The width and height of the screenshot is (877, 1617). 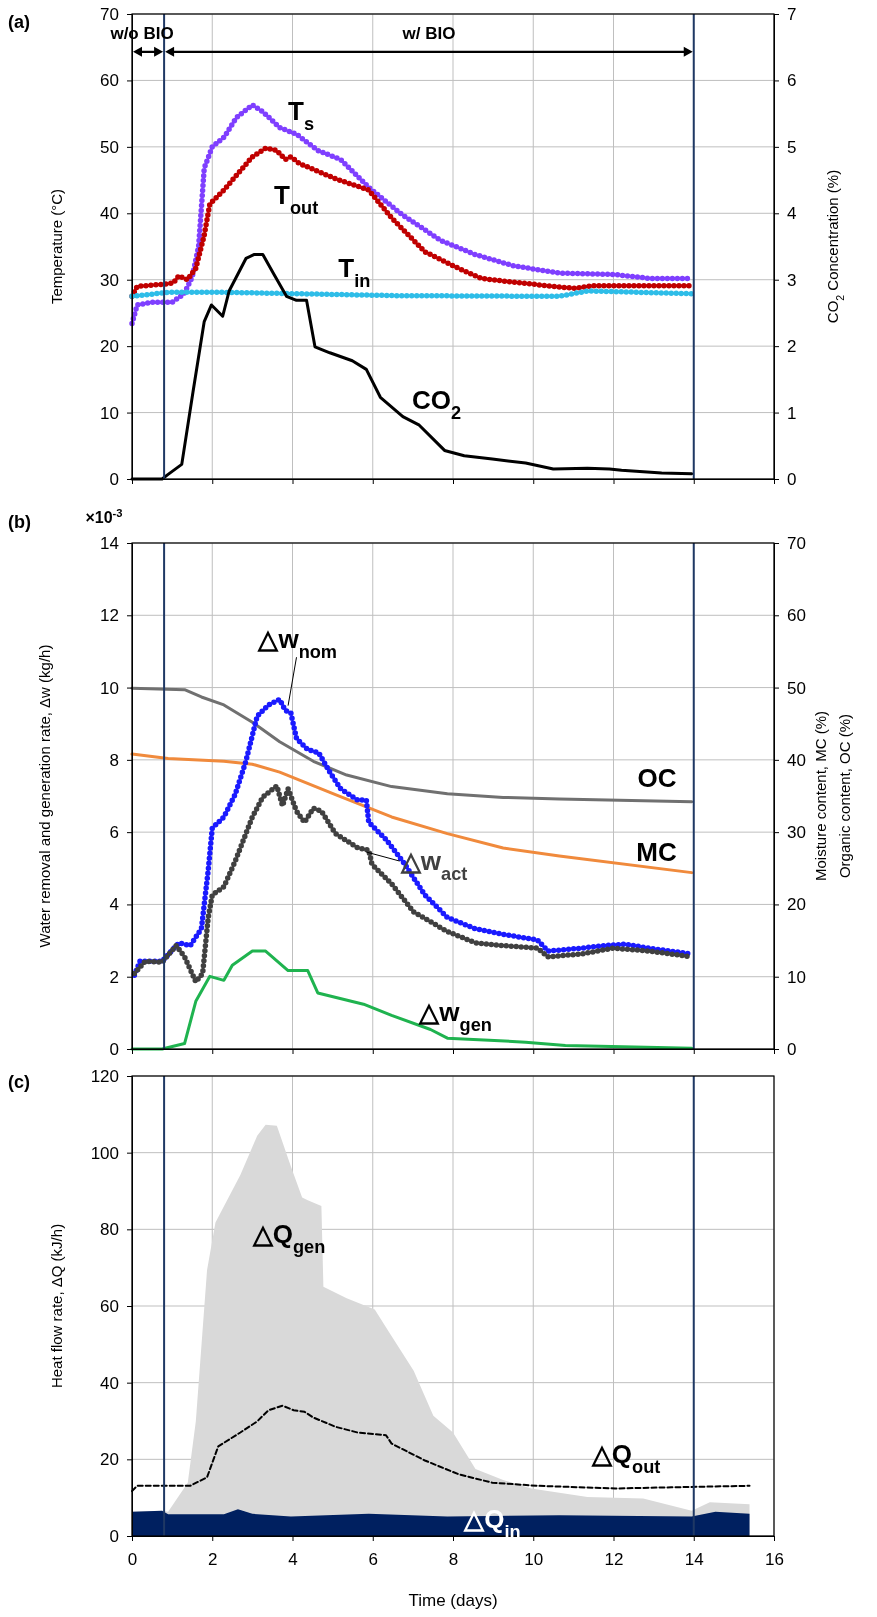 I want to click on y-tick-label: 4, so click(x=114, y=905).